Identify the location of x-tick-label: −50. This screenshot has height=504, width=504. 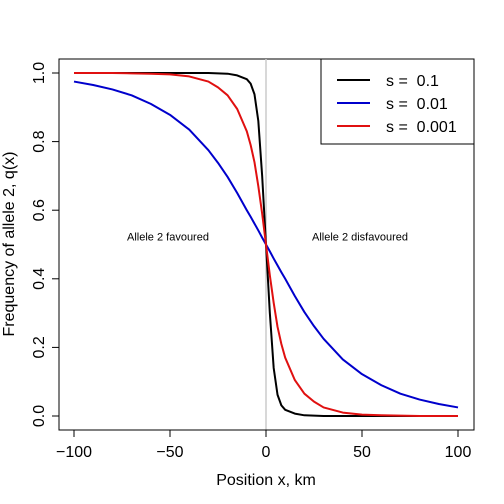
(169, 452).